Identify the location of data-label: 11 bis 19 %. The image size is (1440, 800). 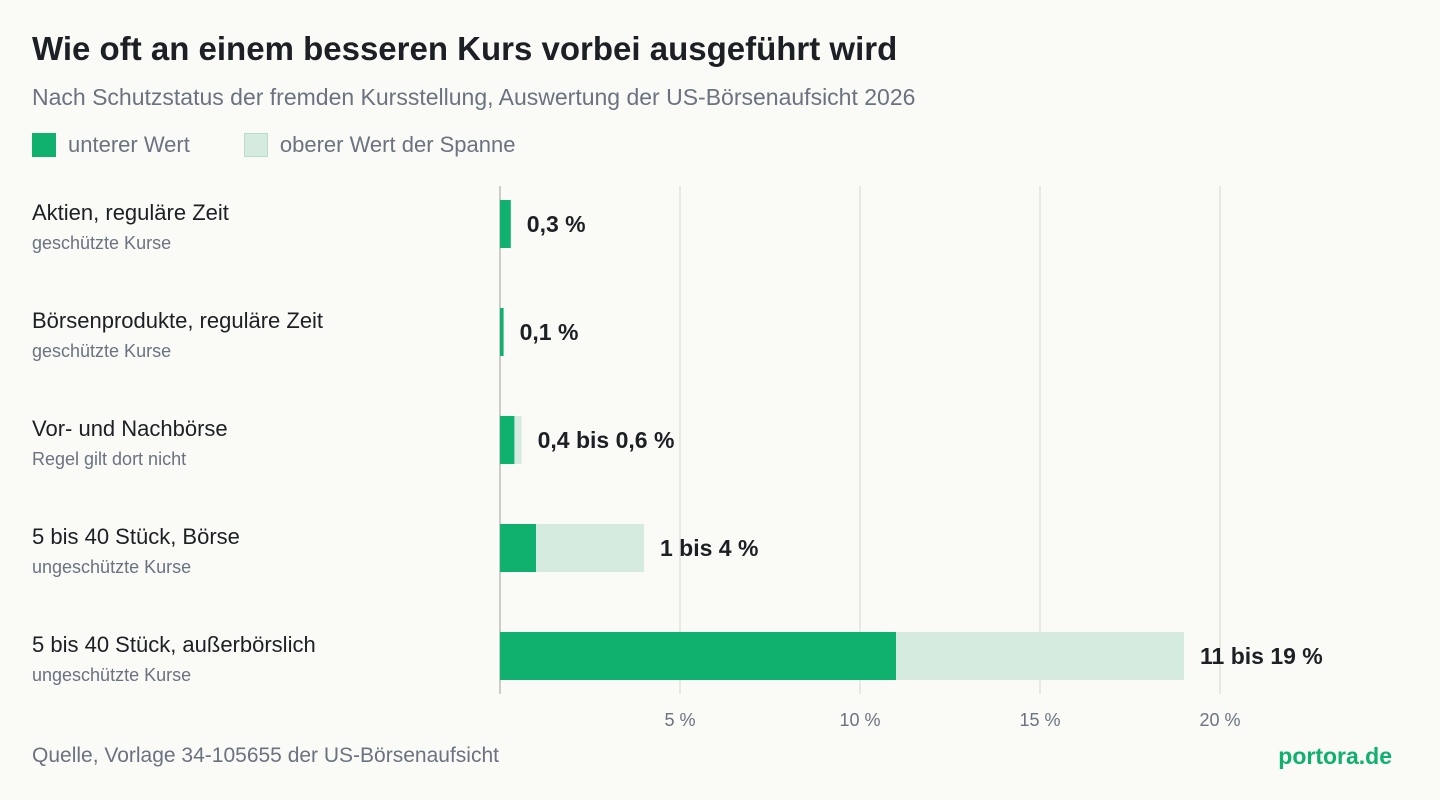
(1261, 656).